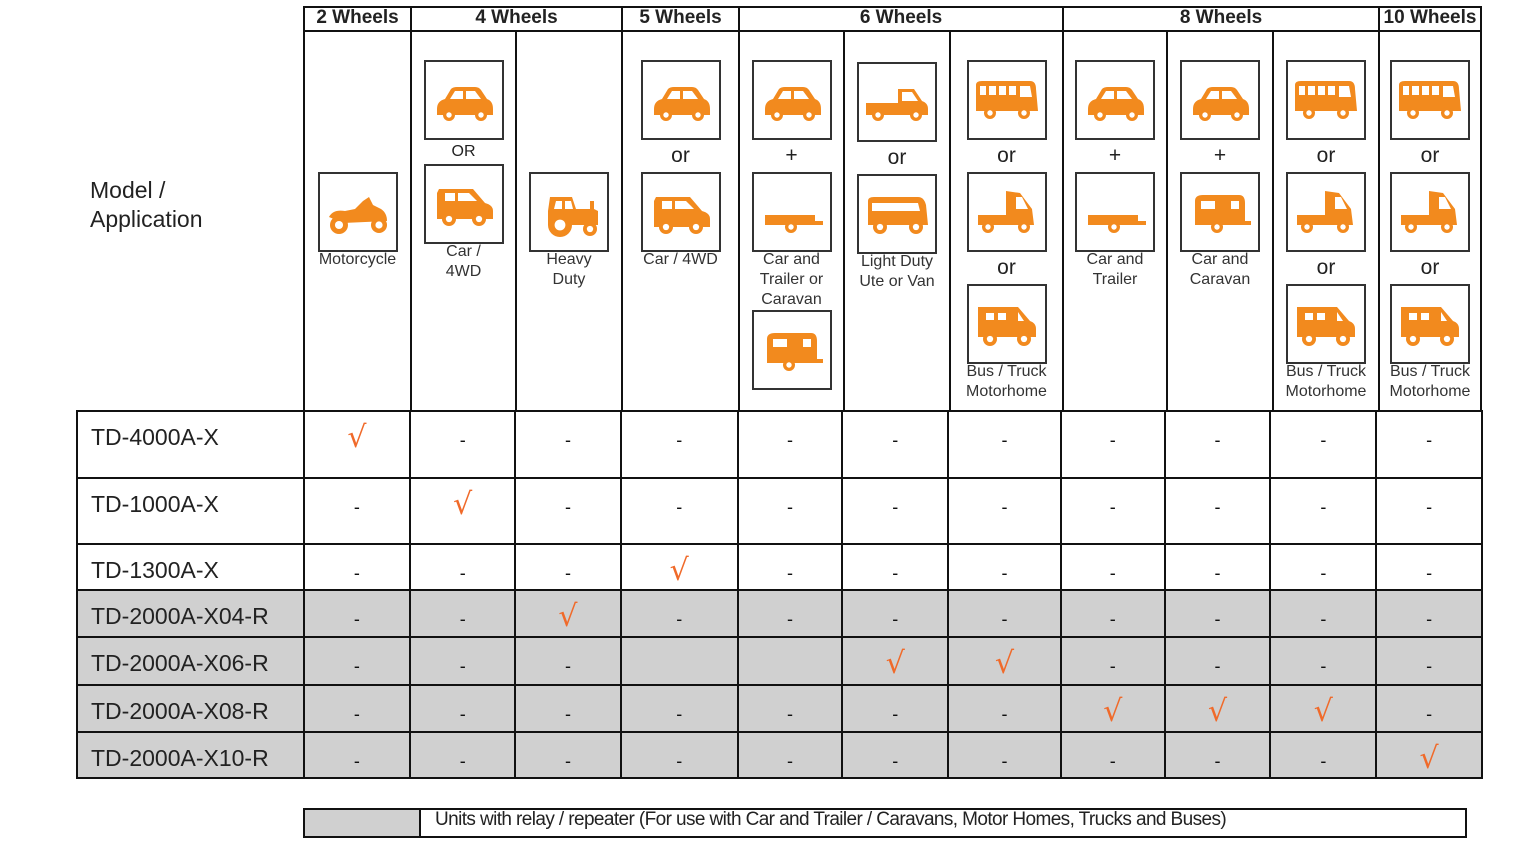  I want to click on application-caption: Motorcycle, so click(357, 259).